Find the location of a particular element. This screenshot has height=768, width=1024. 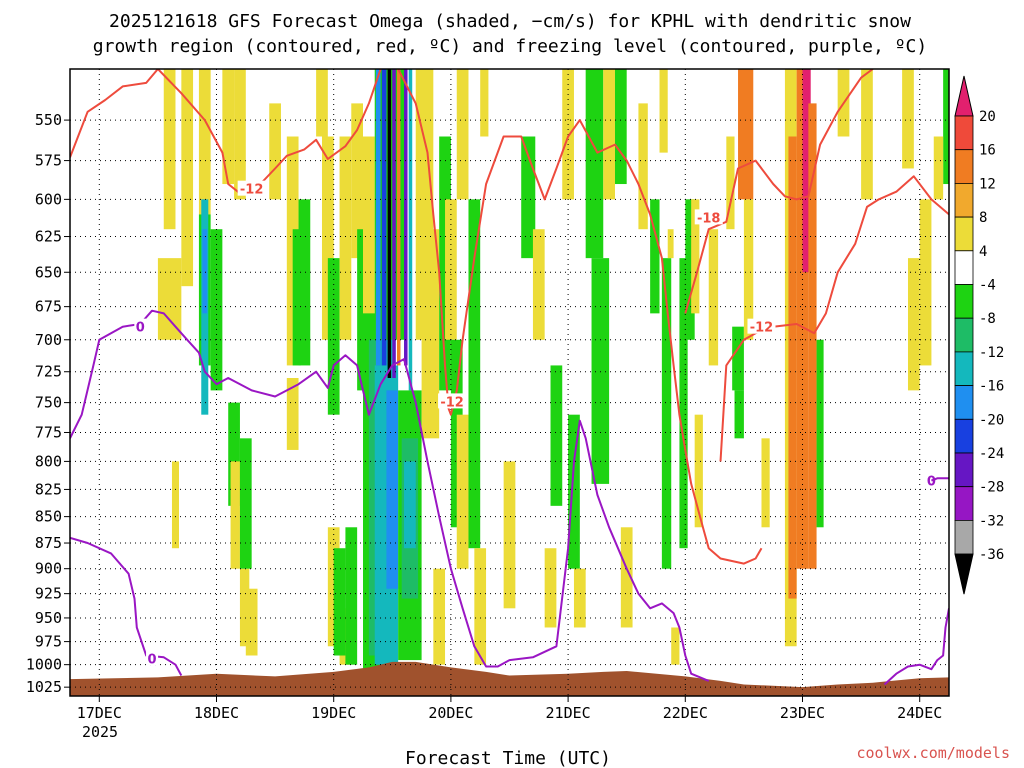

contour-dgz_top_-18 is located at coordinates (114, 113).